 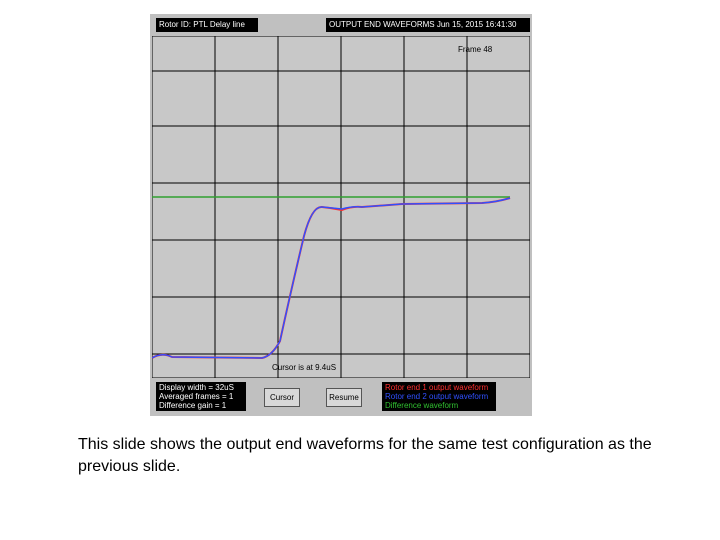 I want to click on legend-entry: Rotor end 2 output waveform, so click(x=437, y=396).